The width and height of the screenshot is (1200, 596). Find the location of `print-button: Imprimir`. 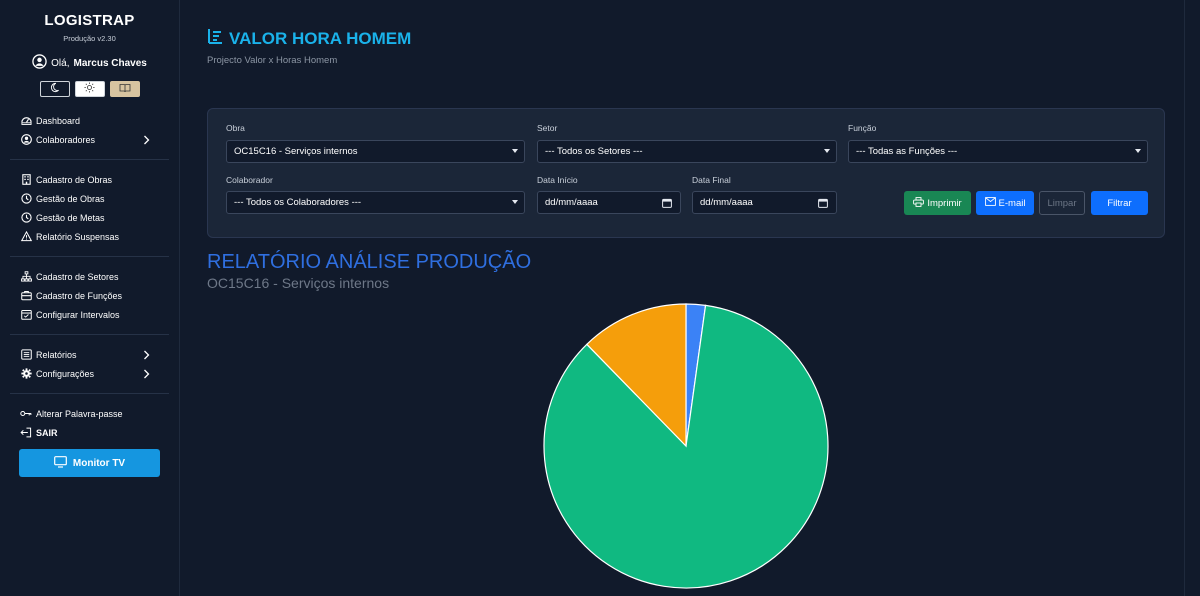

print-button: Imprimir is located at coordinates (937, 203).